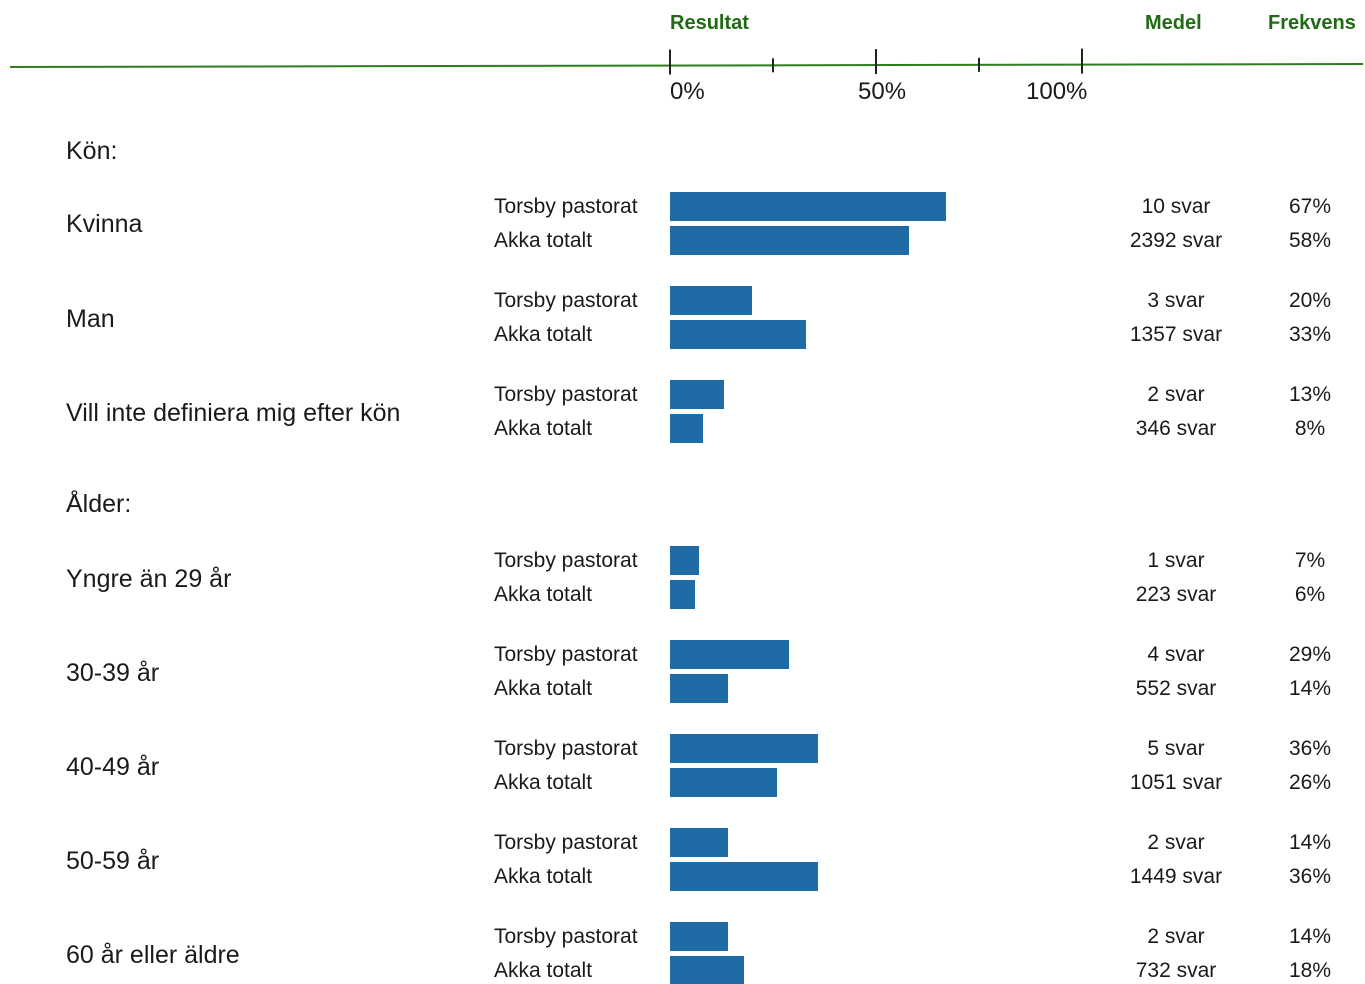 This screenshot has width=1365, height=984. I want to click on frequency-value: 7%, so click(1310, 560).